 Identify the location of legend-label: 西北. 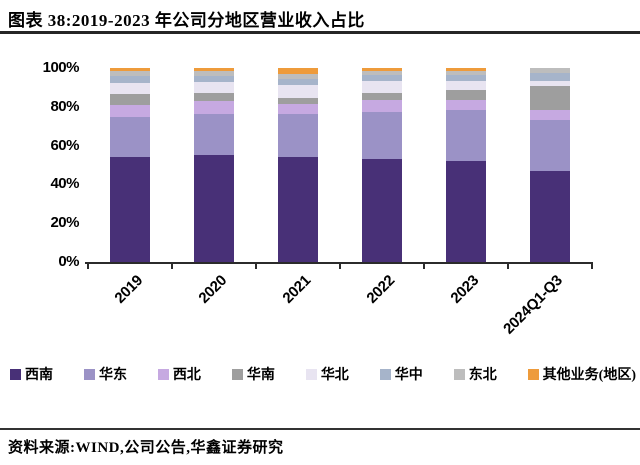
(186, 375).